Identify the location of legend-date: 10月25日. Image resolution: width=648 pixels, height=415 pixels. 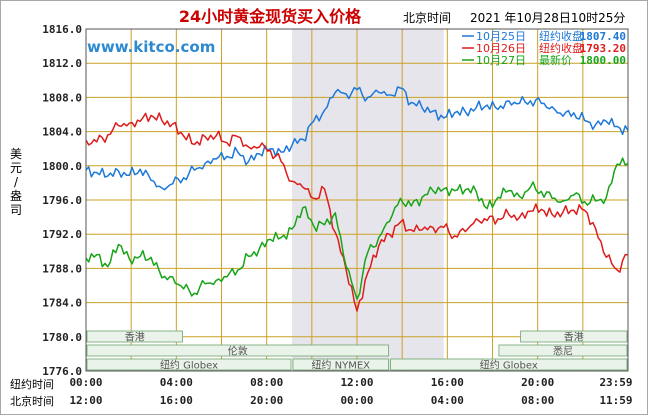
(501, 36).